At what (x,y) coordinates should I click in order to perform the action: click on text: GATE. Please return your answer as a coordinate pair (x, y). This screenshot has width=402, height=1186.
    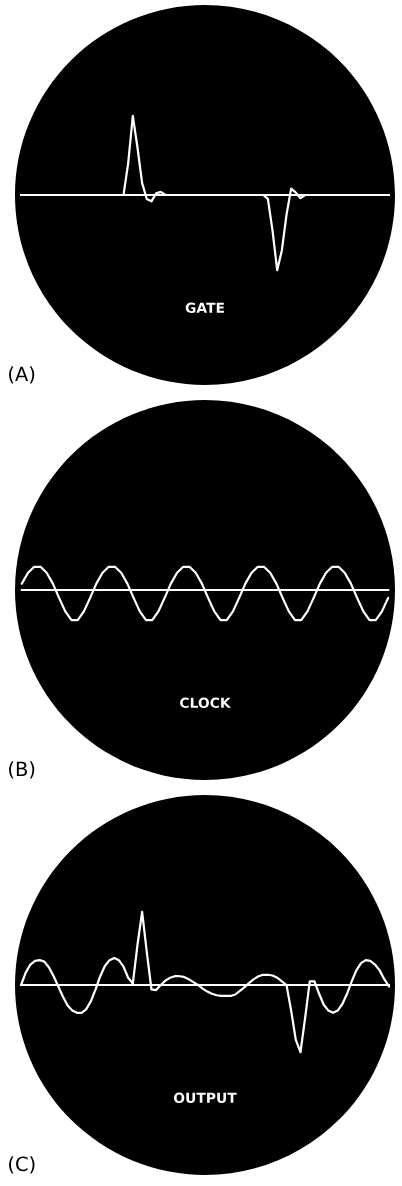
    Looking at the image, I should click on (204, 308).